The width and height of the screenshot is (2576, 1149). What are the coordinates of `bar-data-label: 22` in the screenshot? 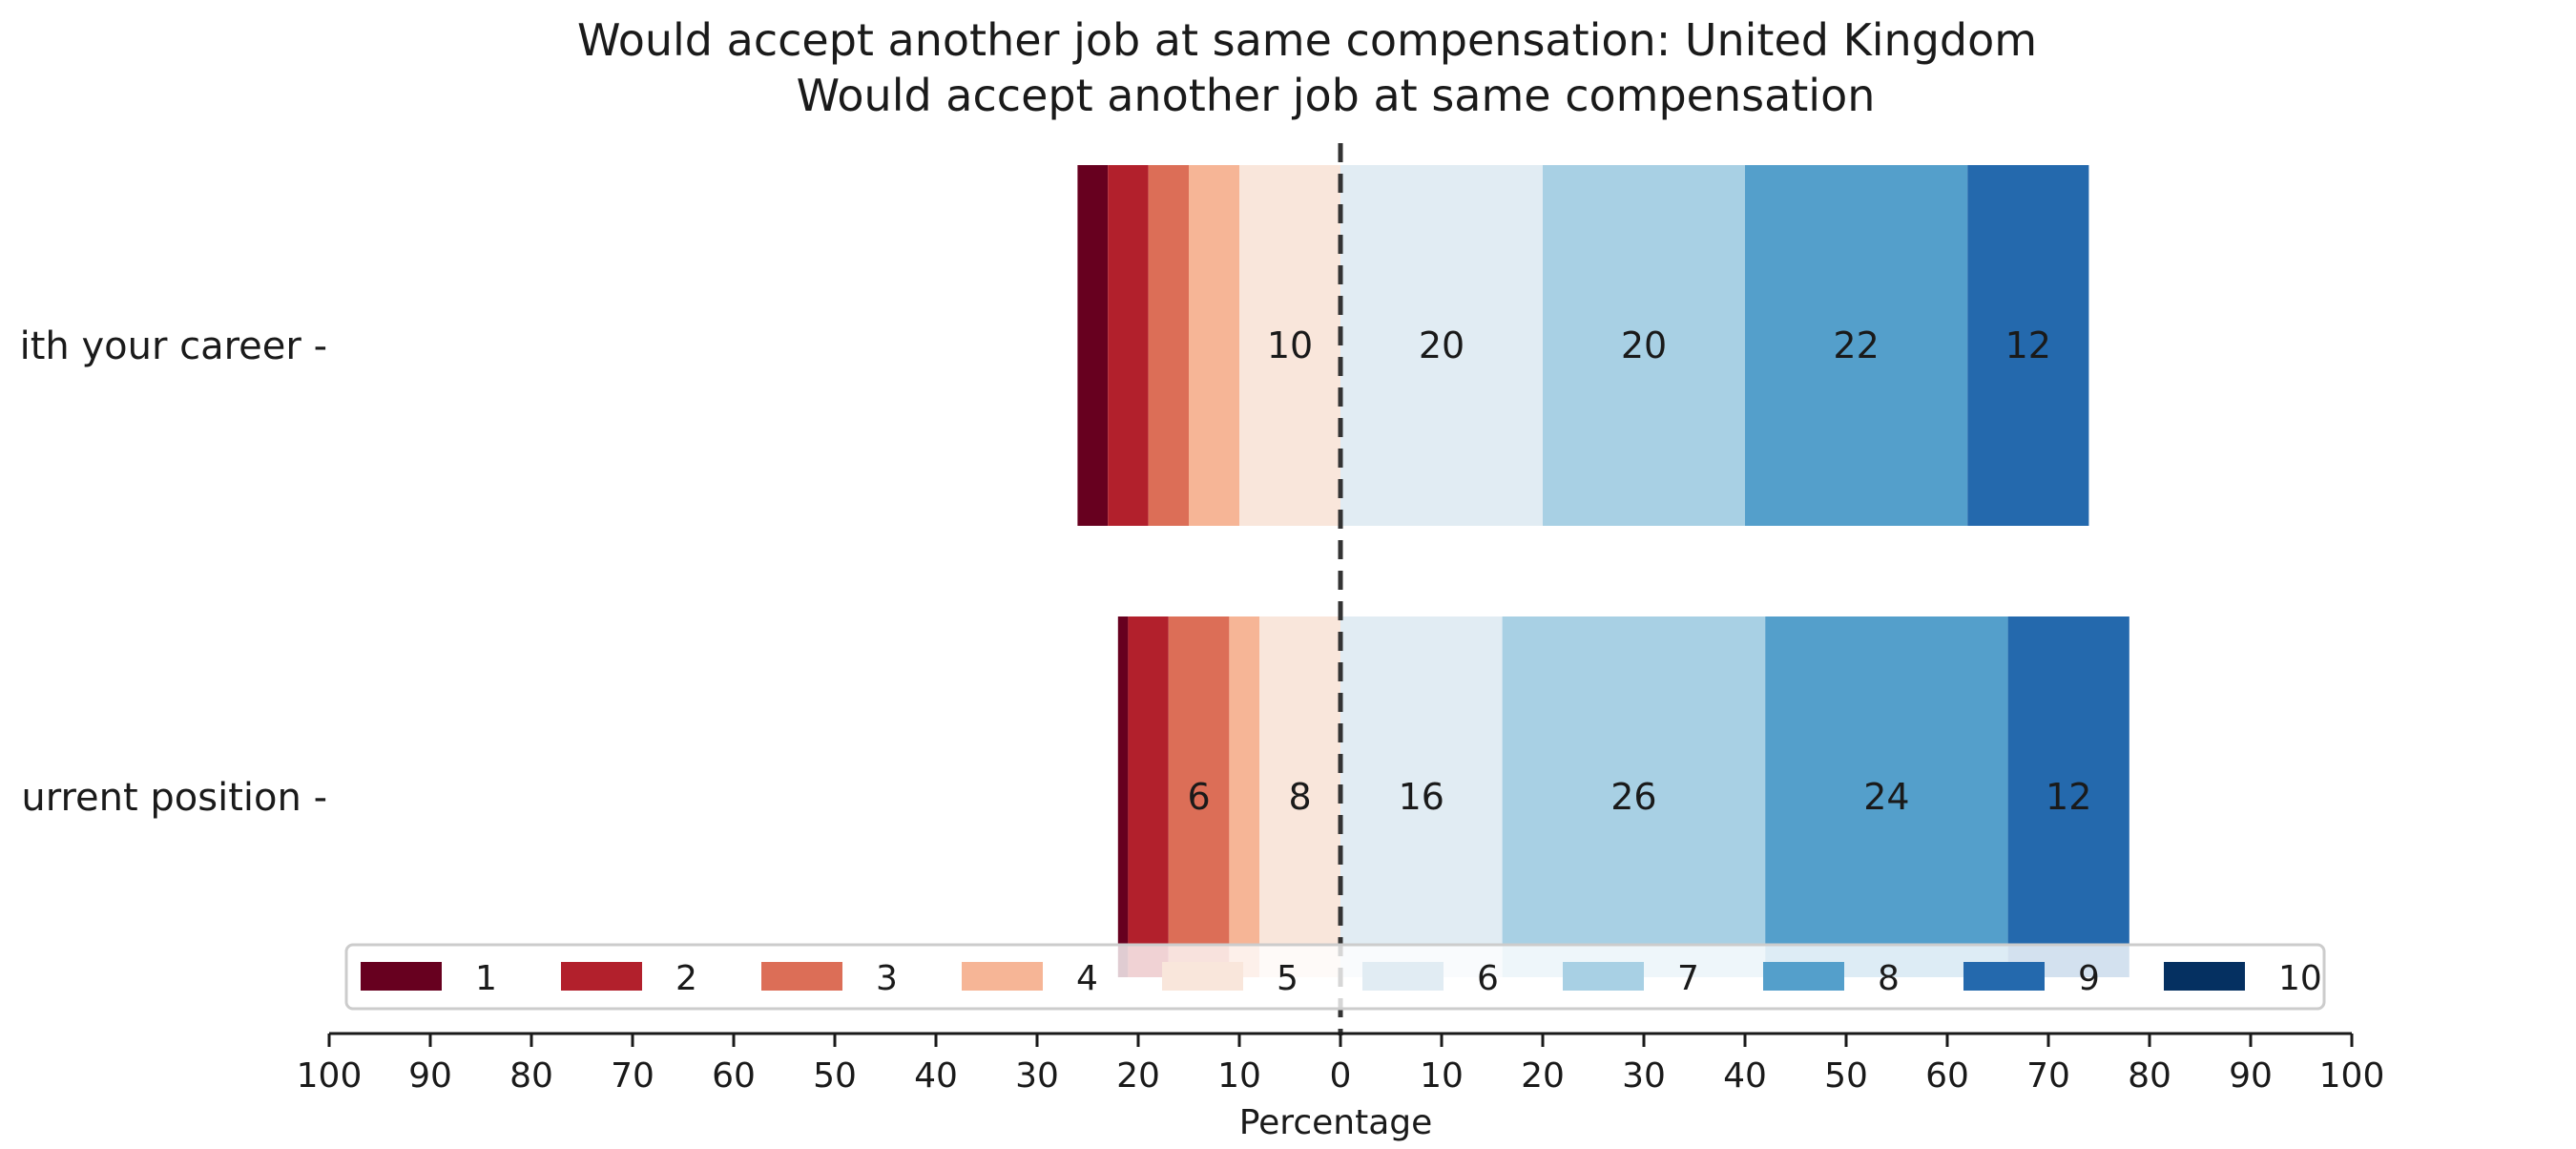 It's located at (1856, 345).